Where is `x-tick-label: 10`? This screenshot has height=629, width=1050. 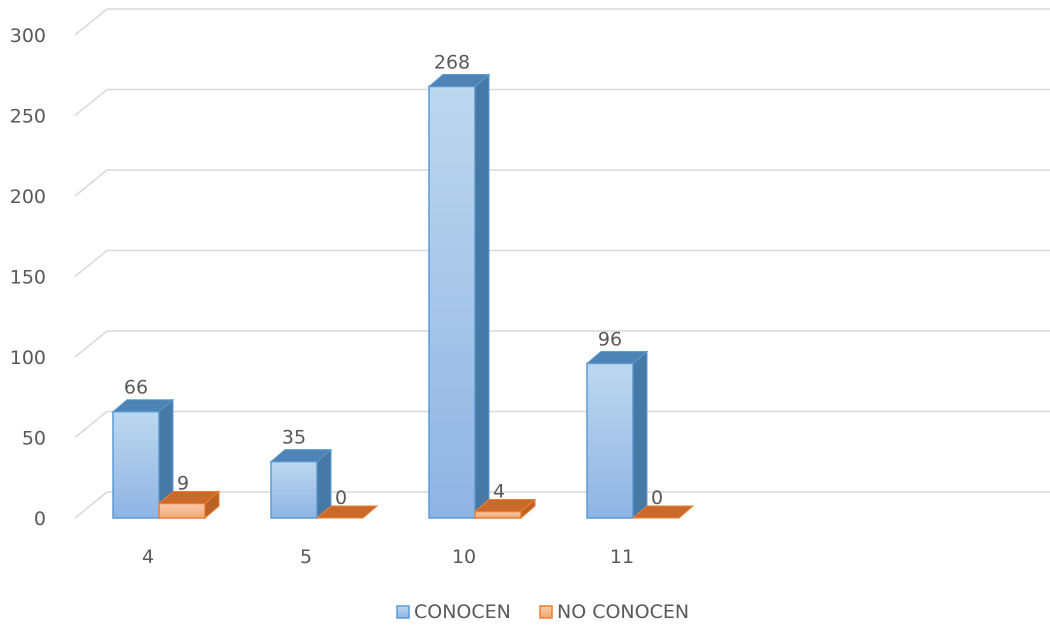 x-tick-label: 10 is located at coordinates (464, 557).